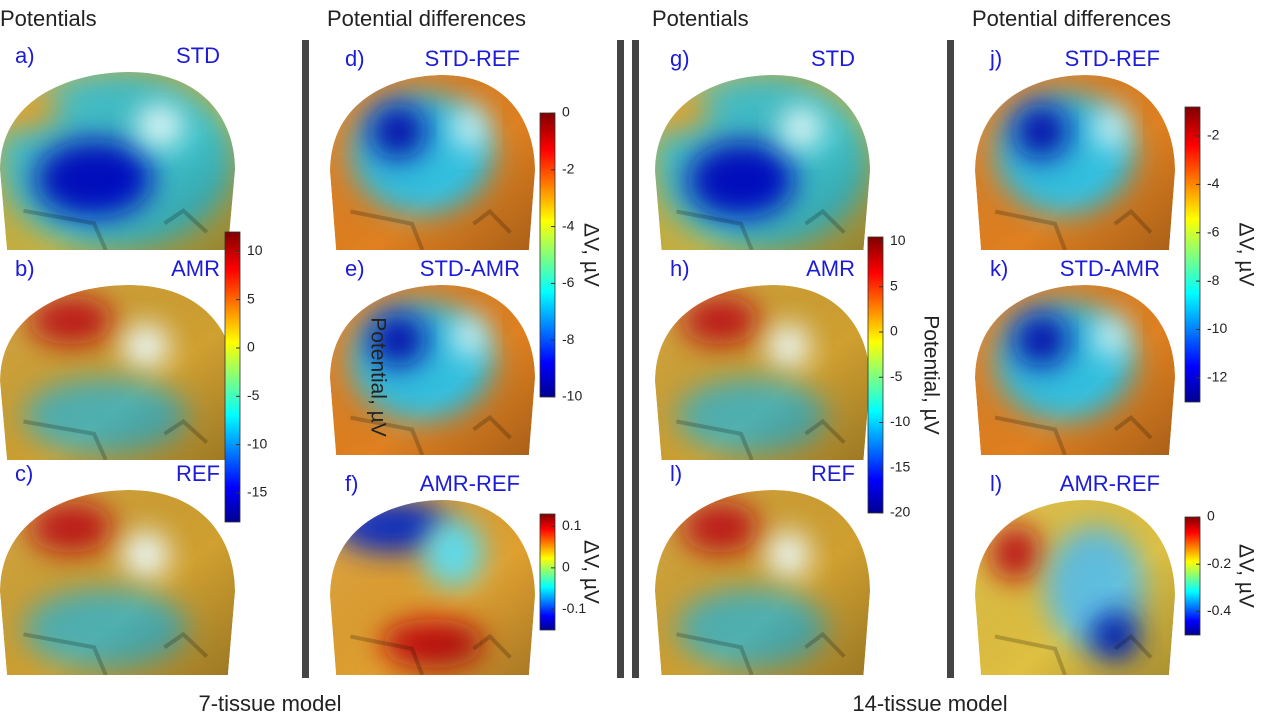  Describe the element at coordinates (574, 608) in the screenshot. I see `colorbar-tick-label: -0.1` at that location.